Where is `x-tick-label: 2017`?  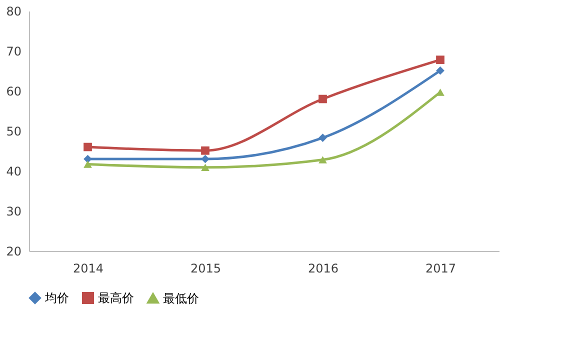
x-tick-label: 2017 is located at coordinates (440, 269).